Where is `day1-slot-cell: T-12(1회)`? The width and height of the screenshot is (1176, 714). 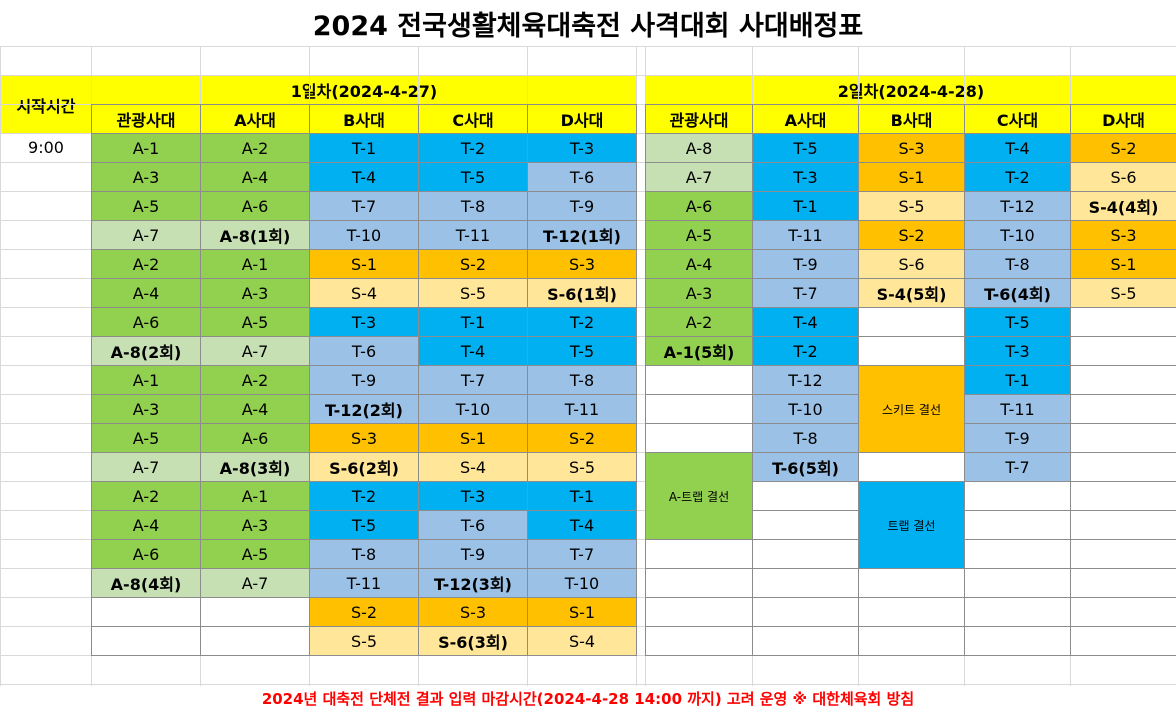 day1-slot-cell: T-12(1회) is located at coordinates (582, 235).